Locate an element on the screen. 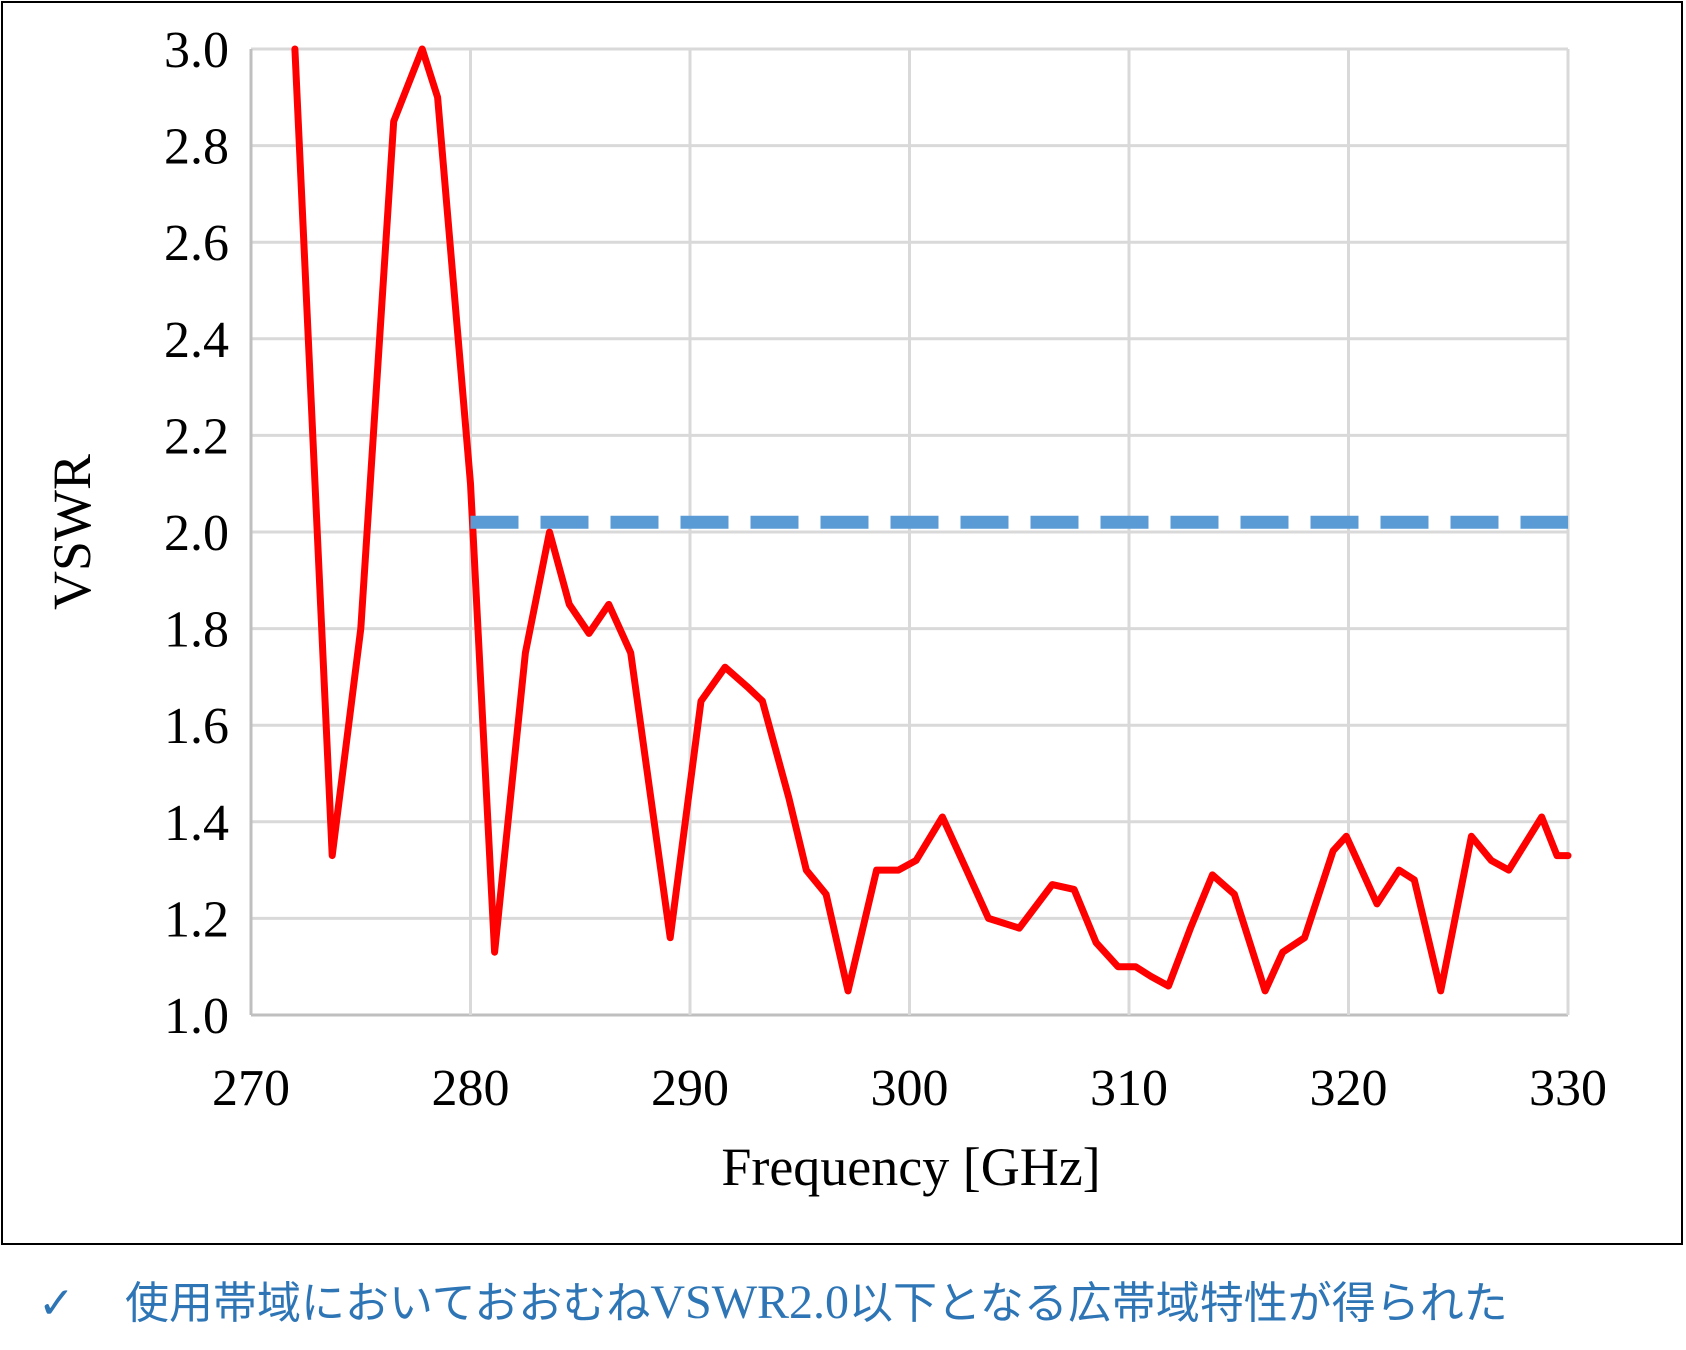 This screenshot has height=1350, width=1686. caption: ✓ 使用帯域においておおむねVSWR2.0以下となる広帯域特性が得られた is located at coordinates (773, 1302).